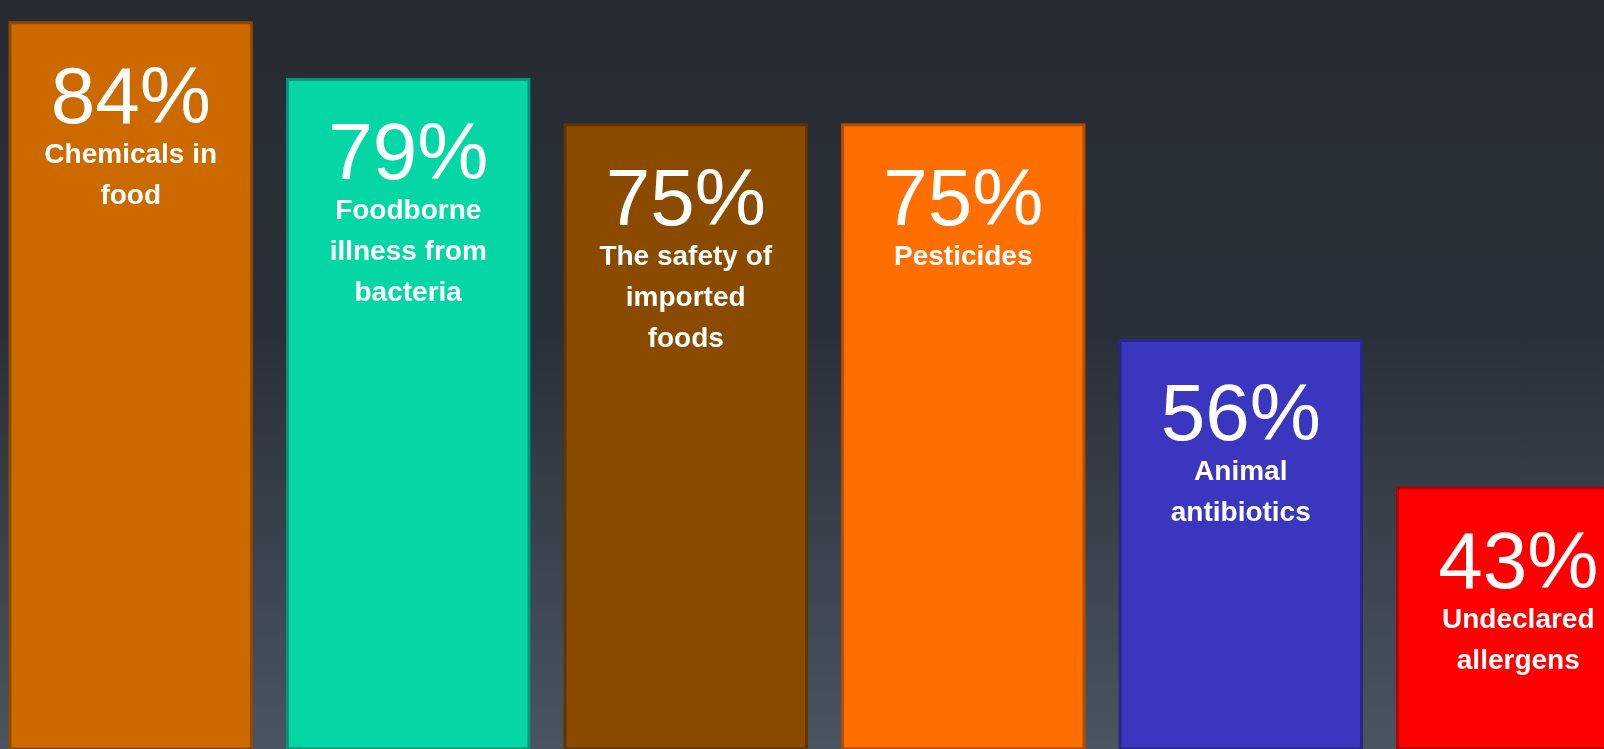  I want to click on x-tick-label: Chemicals in food, so click(131, 173).